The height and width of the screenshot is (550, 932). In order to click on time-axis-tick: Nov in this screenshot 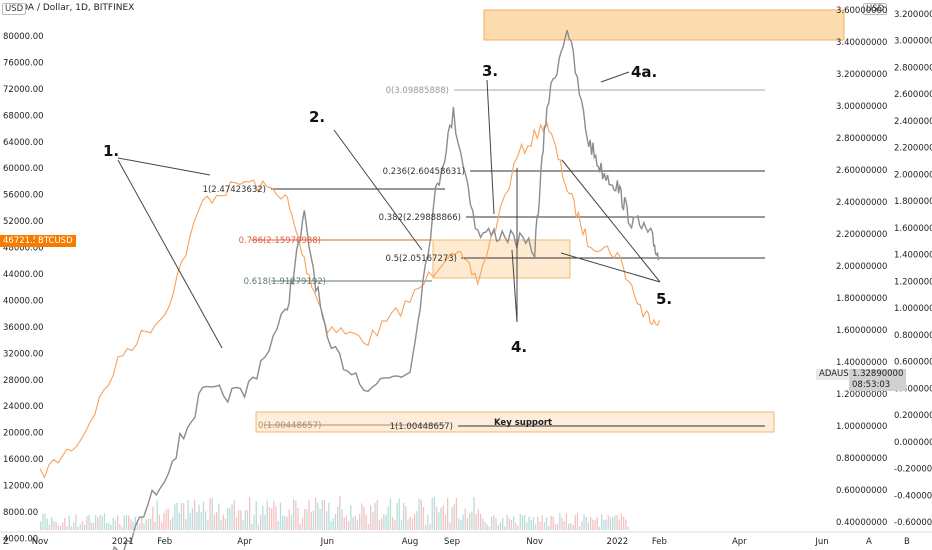, I will do `click(534, 542)`.